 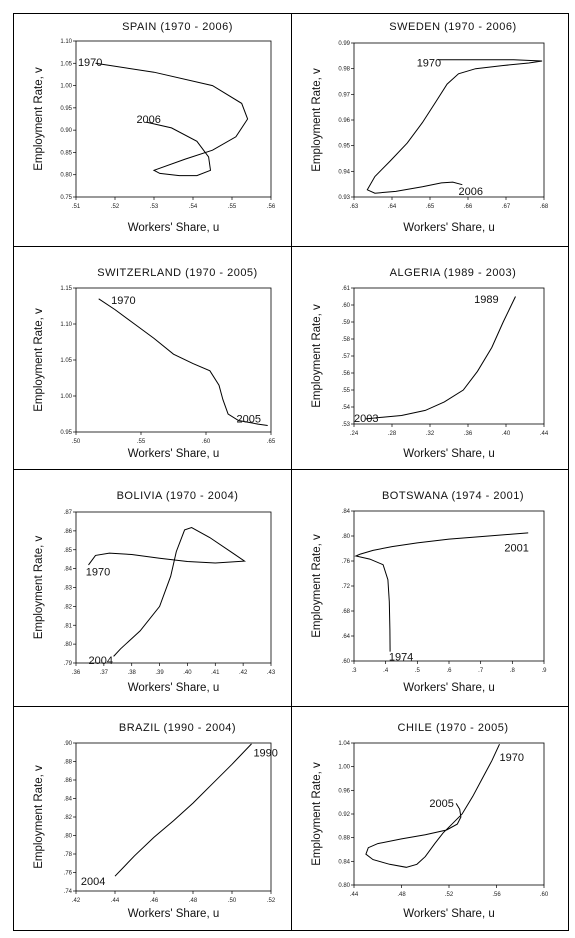 I want to click on x-tick-label: .38, so click(x=132, y=673).